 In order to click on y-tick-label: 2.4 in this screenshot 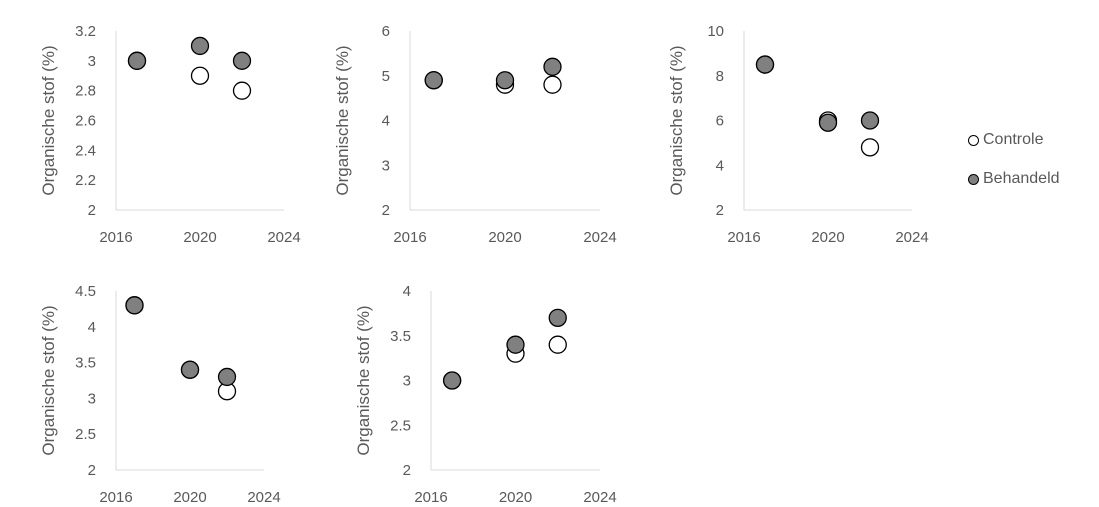, I will do `click(85, 150)`.